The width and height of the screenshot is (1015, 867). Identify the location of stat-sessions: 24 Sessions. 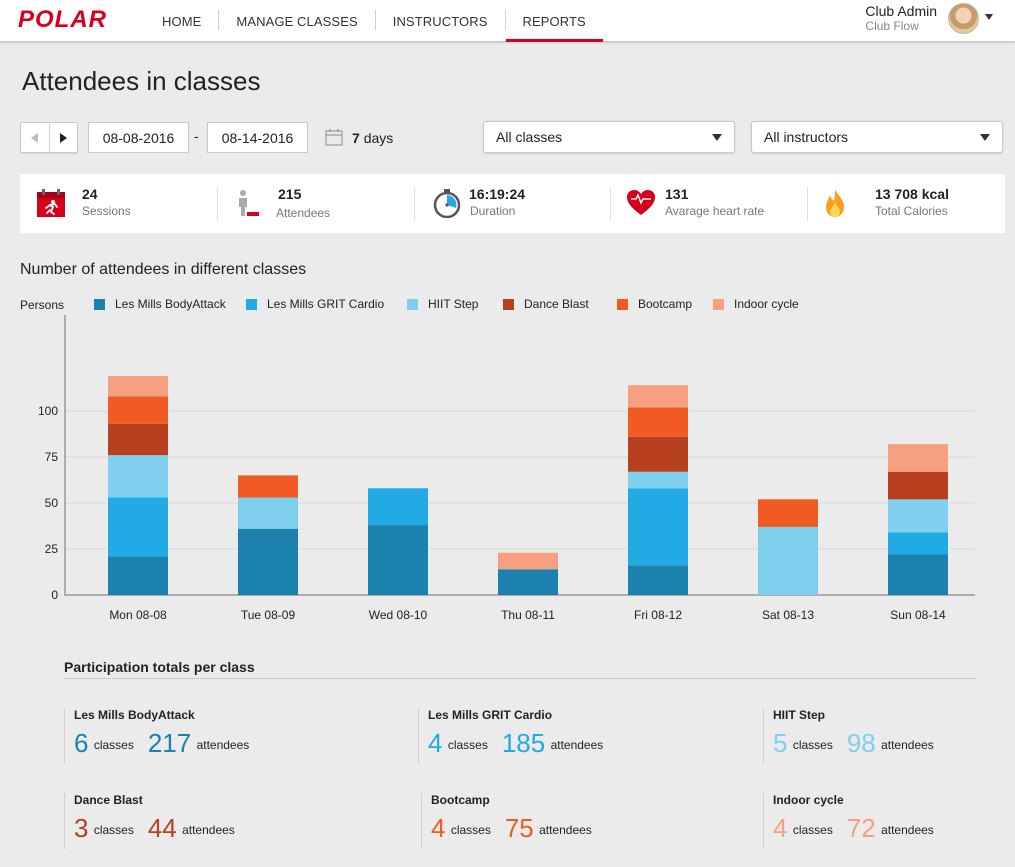
(118, 203).